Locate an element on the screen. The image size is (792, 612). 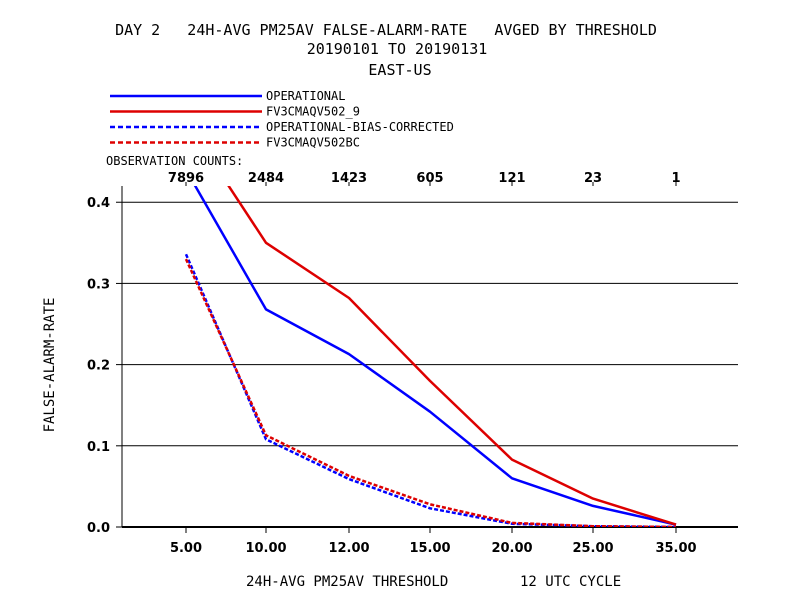
y-axis-ticks: 0.0 0.1 0.2 0.3 0.4 is located at coordinates (104, 366).